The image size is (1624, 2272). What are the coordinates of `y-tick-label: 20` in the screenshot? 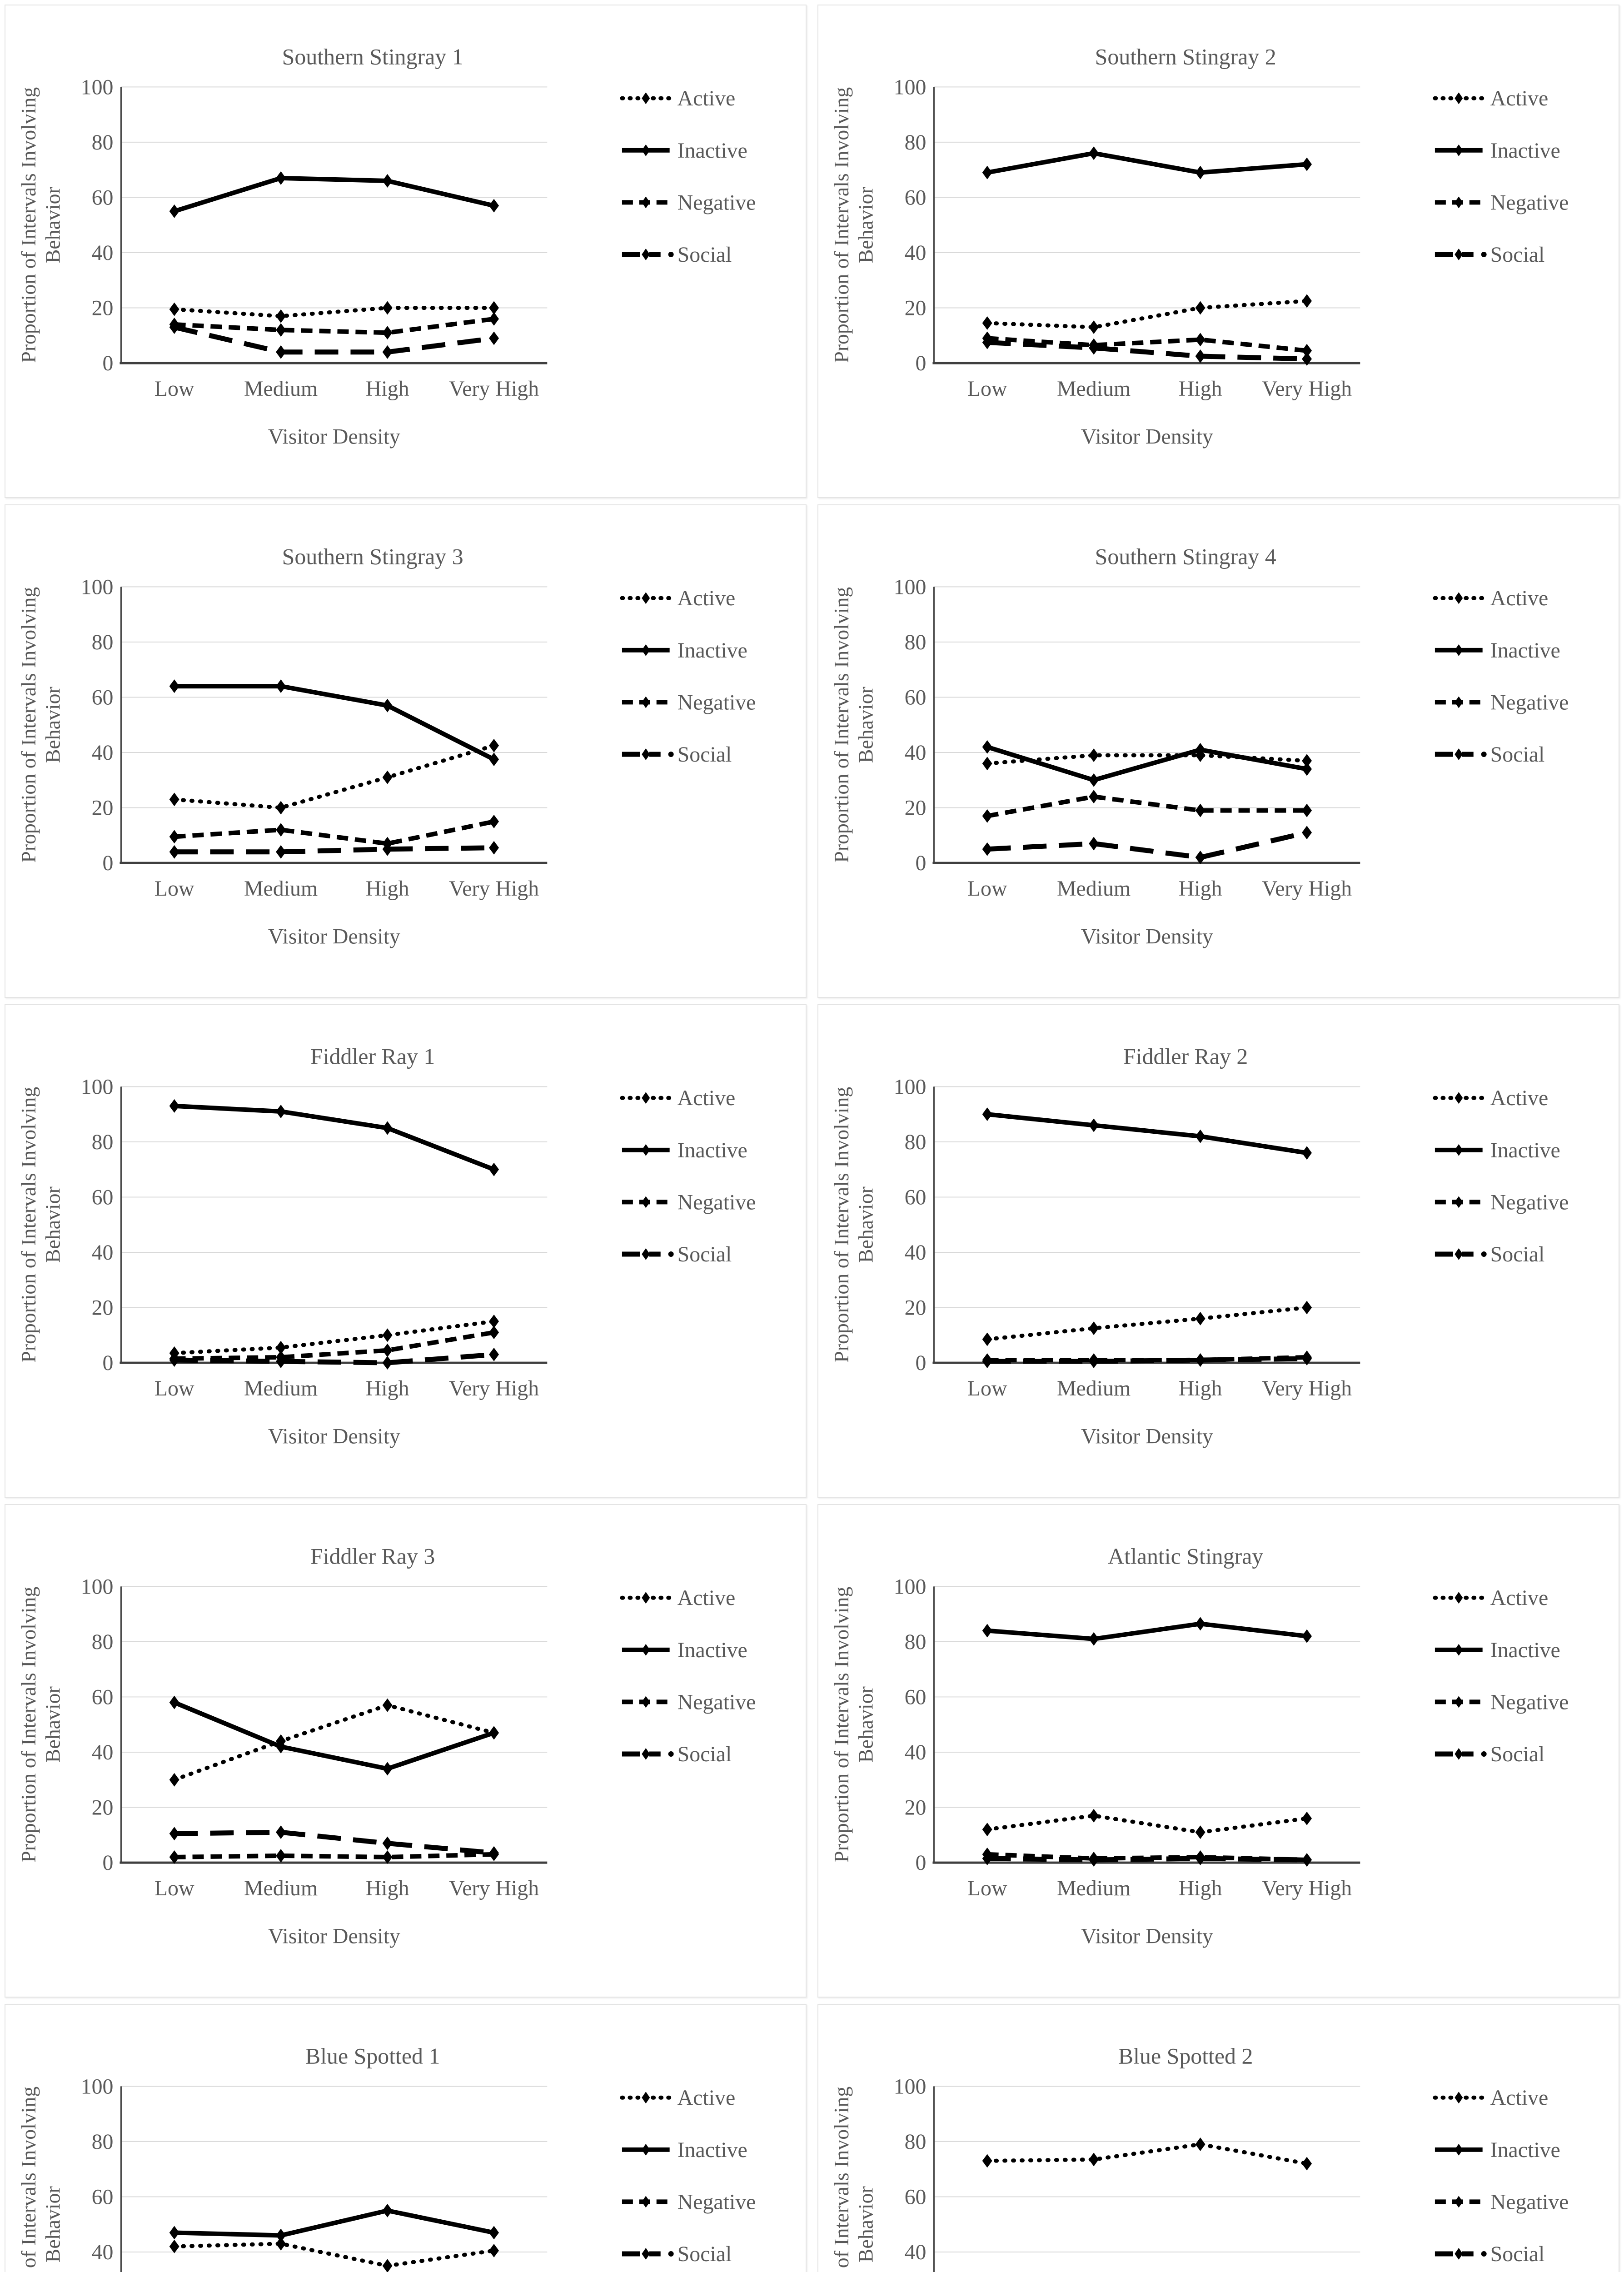 It's located at (916, 308).